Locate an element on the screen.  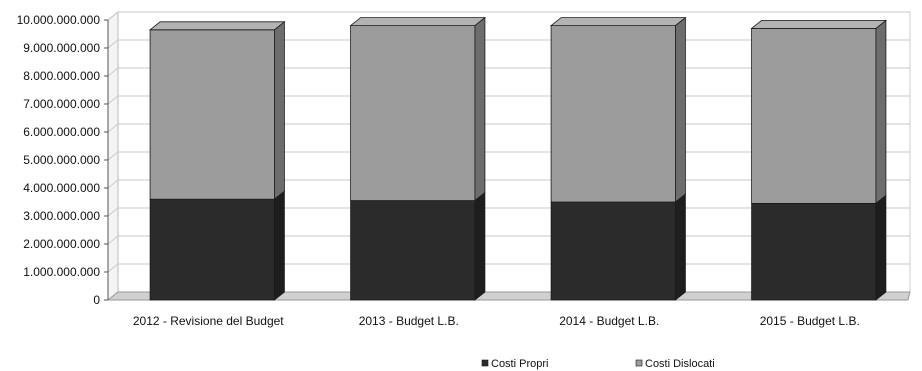
legend-label: Costi Propri is located at coordinates (519, 364).